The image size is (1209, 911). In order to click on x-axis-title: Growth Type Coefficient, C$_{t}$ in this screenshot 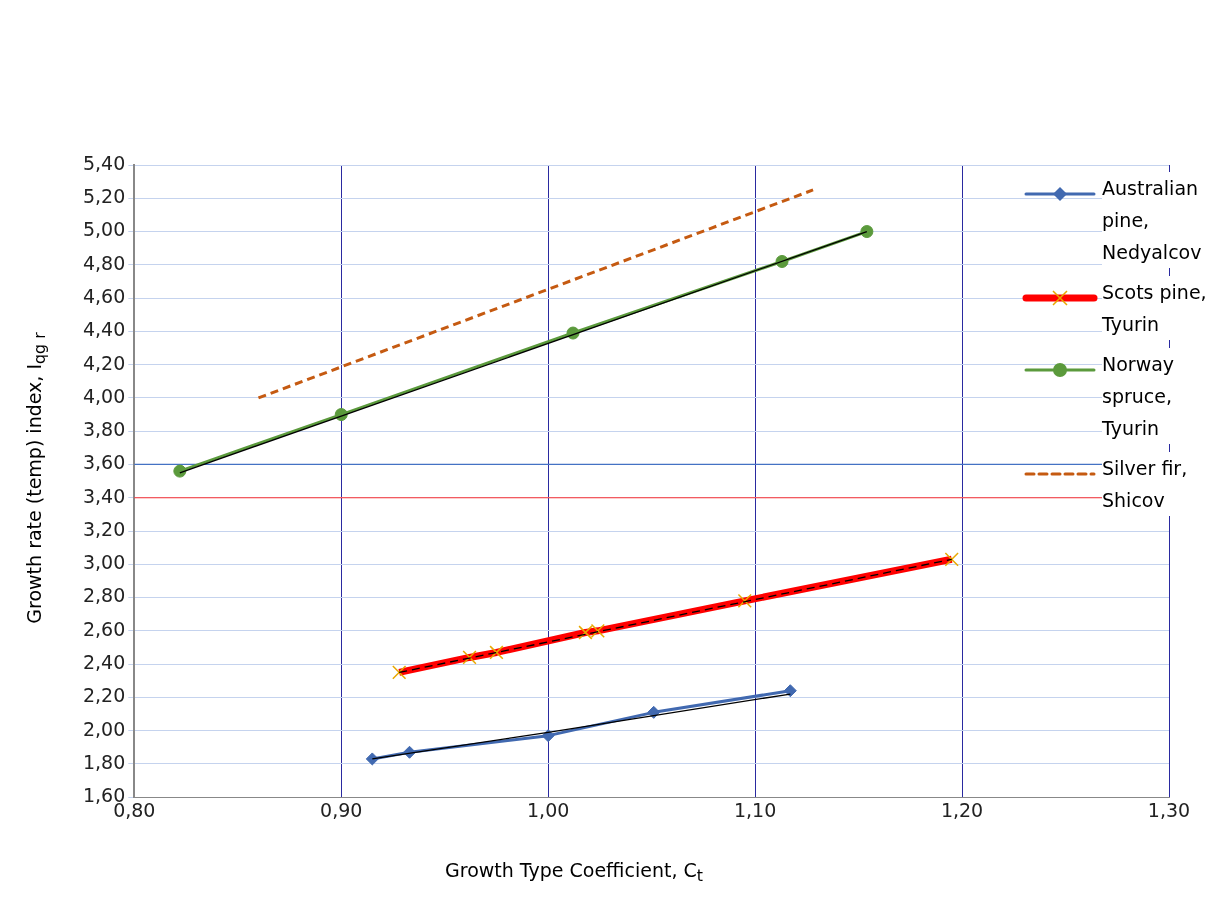, I will do `click(574, 872)`.